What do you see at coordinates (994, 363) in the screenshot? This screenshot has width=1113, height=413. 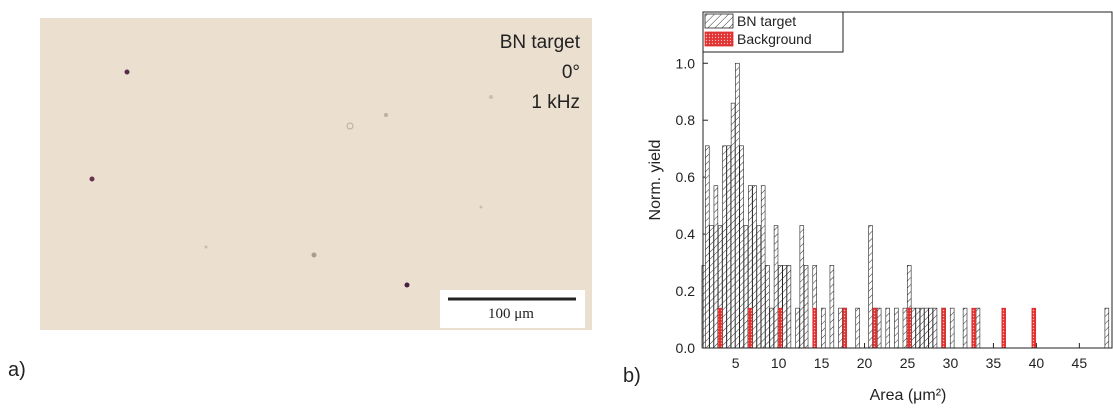 I see `x-tick-label: 35` at bounding box center [994, 363].